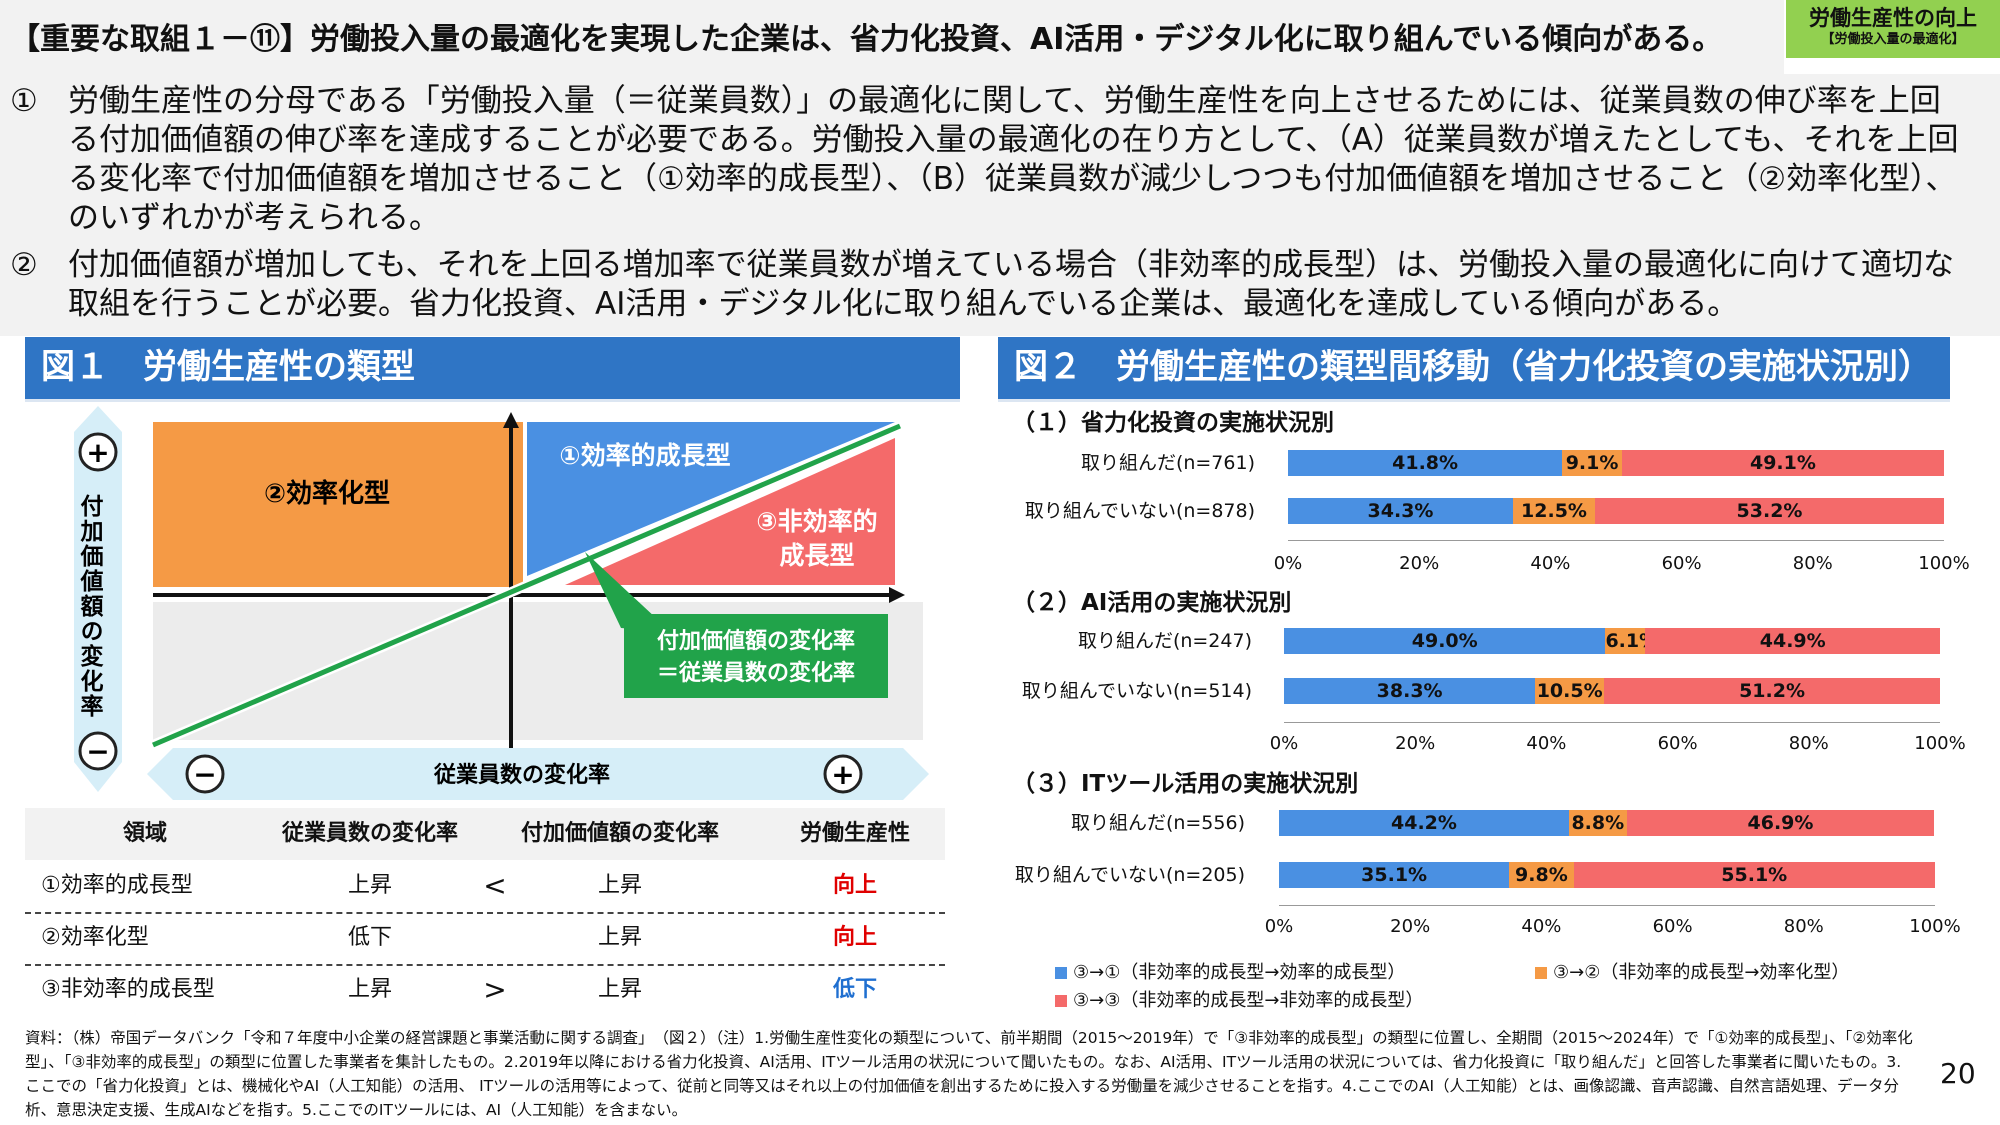 The width and height of the screenshot is (2000, 1125). I want to click on cell-employee-rate: 低下, so click(369, 937).